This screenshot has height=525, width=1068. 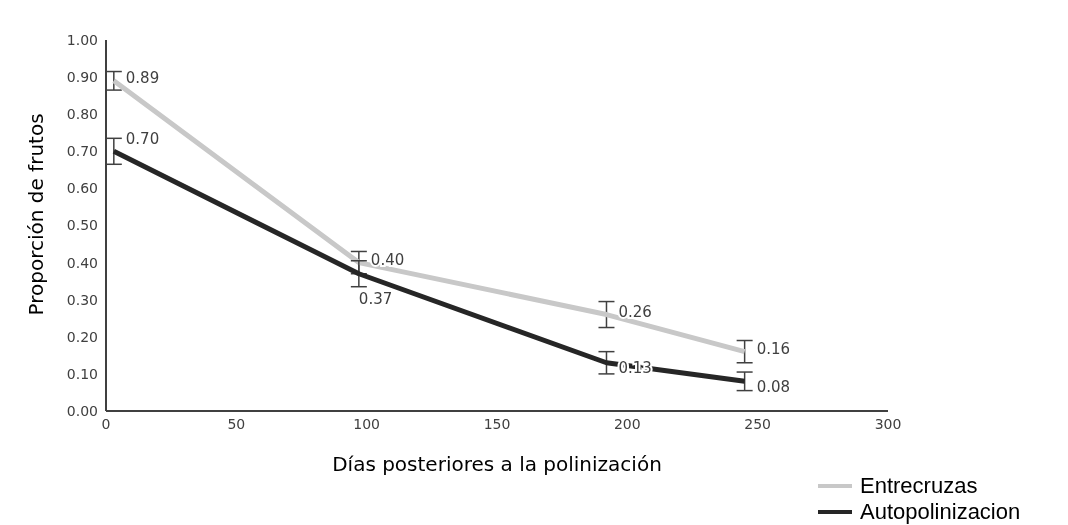 What do you see at coordinates (627, 423) in the screenshot?
I see `x-tick-label: 200` at bounding box center [627, 423].